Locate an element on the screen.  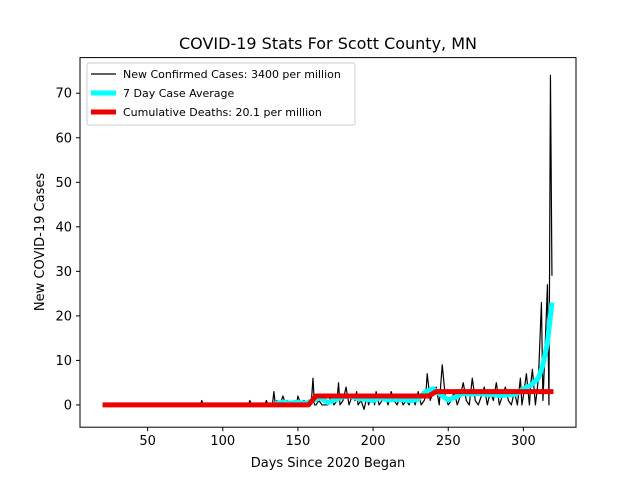
y-tick-label: 10 is located at coordinates (63, 361).